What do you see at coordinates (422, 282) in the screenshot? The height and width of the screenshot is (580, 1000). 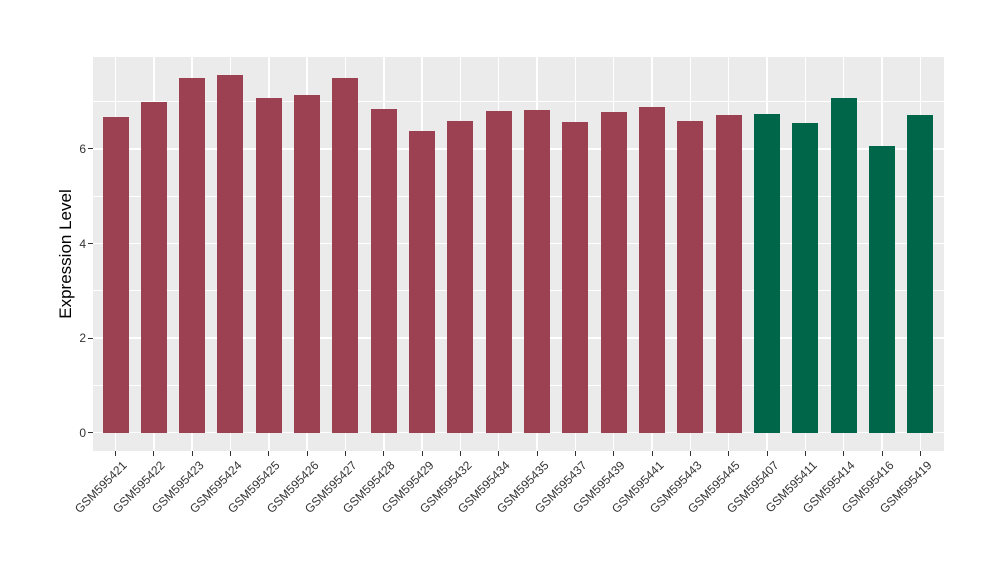 I see `bar-GSM595429` at bounding box center [422, 282].